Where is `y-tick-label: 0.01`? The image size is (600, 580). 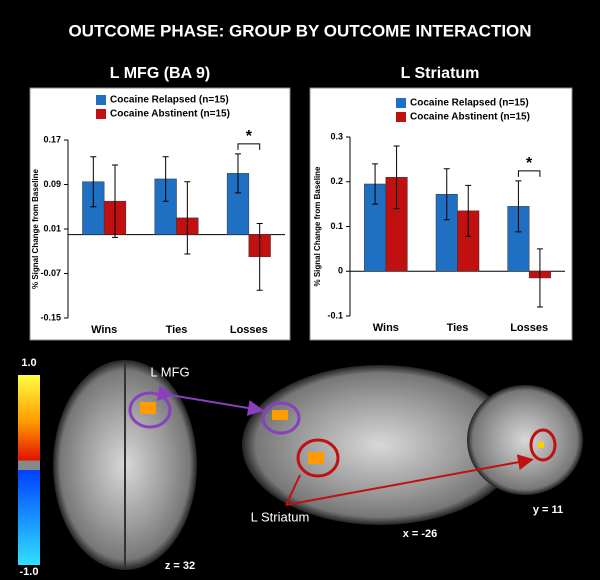 y-tick-label: 0.01 is located at coordinates (52, 228).